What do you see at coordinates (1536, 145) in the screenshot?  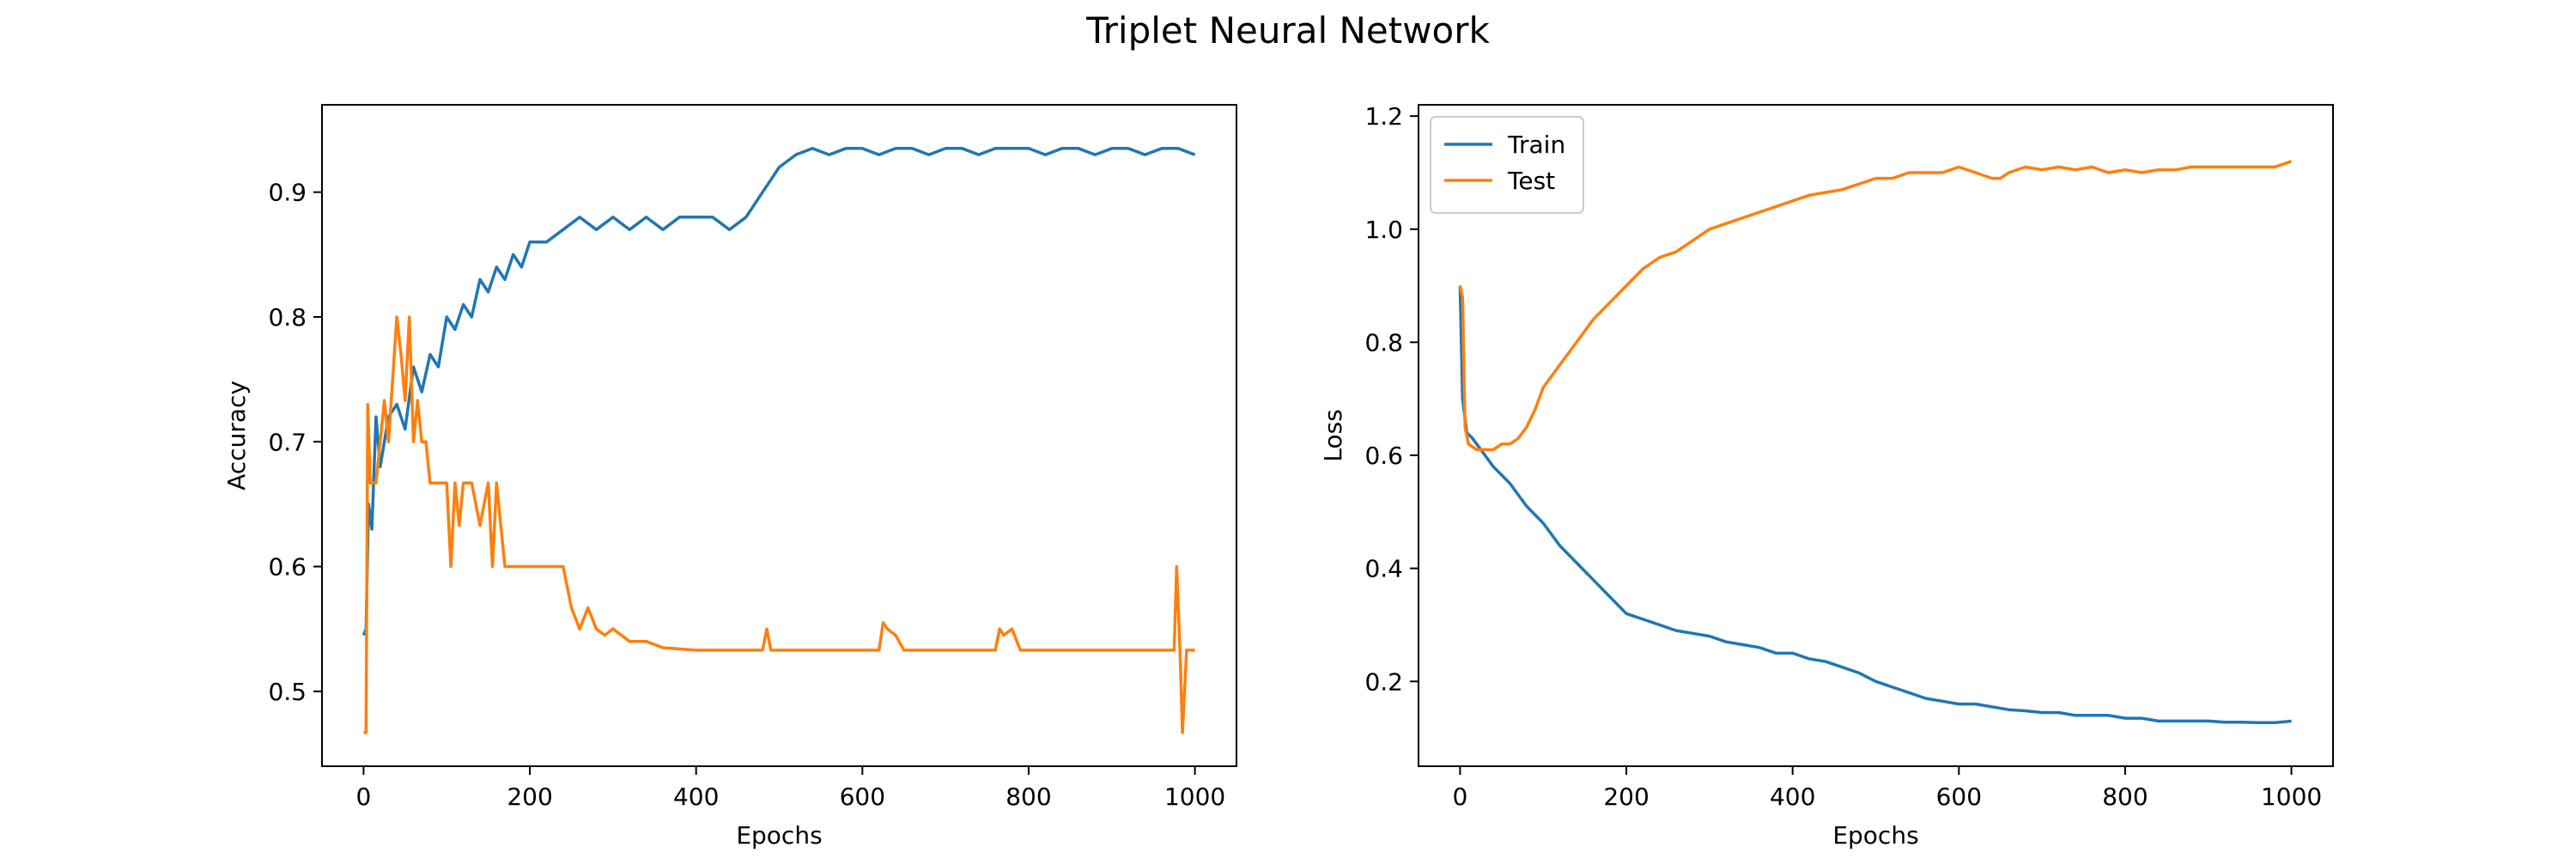 I see `legend-label: Train` at bounding box center [1536, 145].